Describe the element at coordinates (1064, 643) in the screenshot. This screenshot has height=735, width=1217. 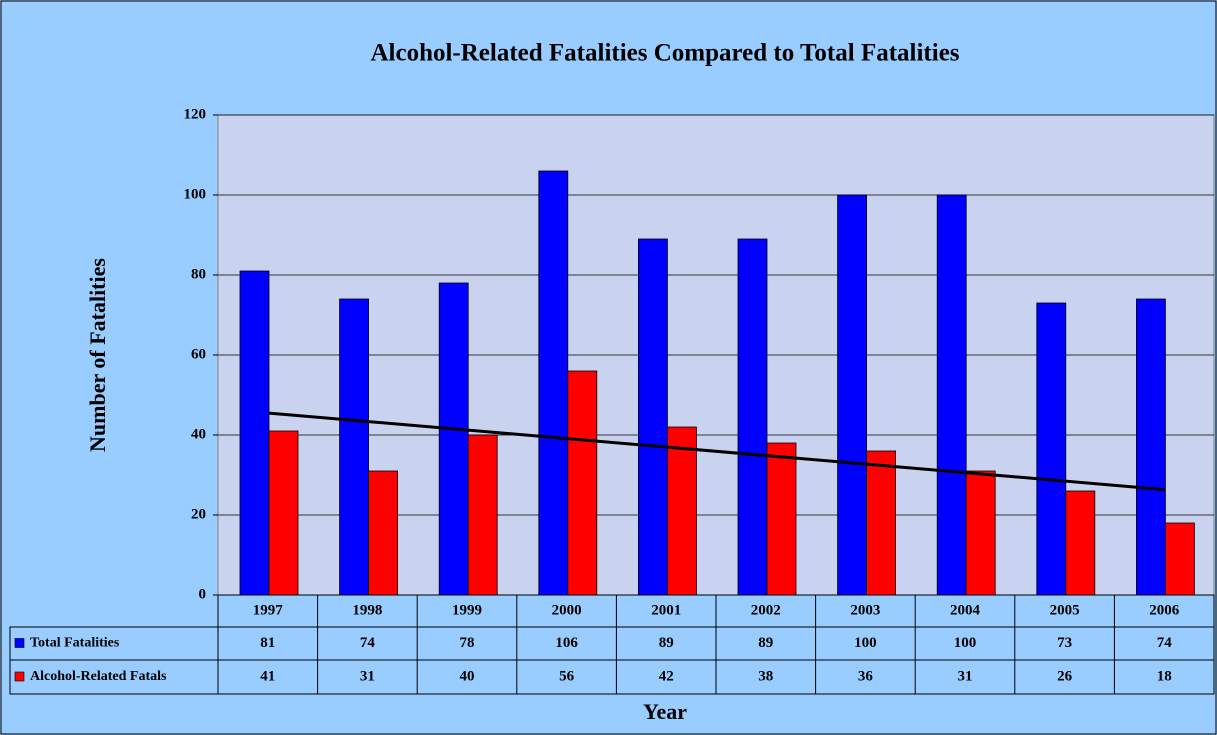
I see `table-value: 73` at that location.